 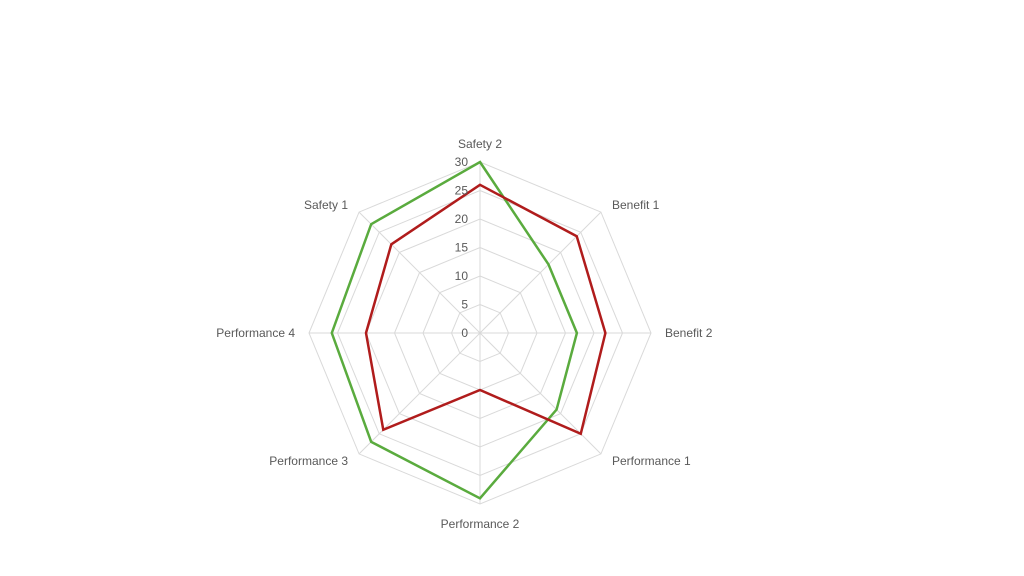 What do you see at coordinates (255, 333) in the screenshot?
I see `axis-label: Performance 4` at bounding box center [255, 333].